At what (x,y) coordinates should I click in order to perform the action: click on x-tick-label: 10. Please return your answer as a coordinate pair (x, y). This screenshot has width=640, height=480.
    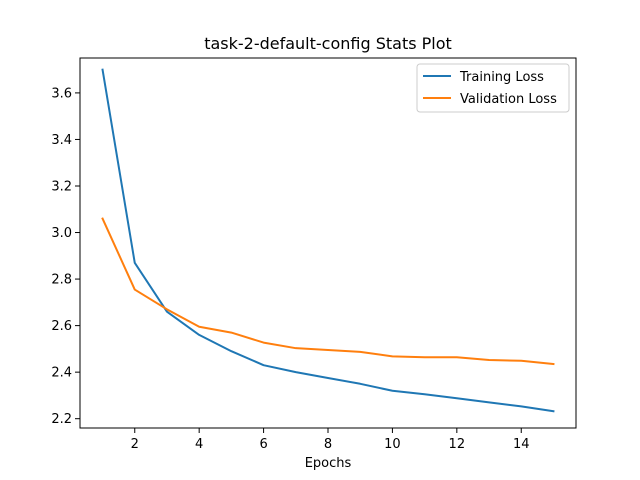
    Looking at the image, I should click on (392, 444).